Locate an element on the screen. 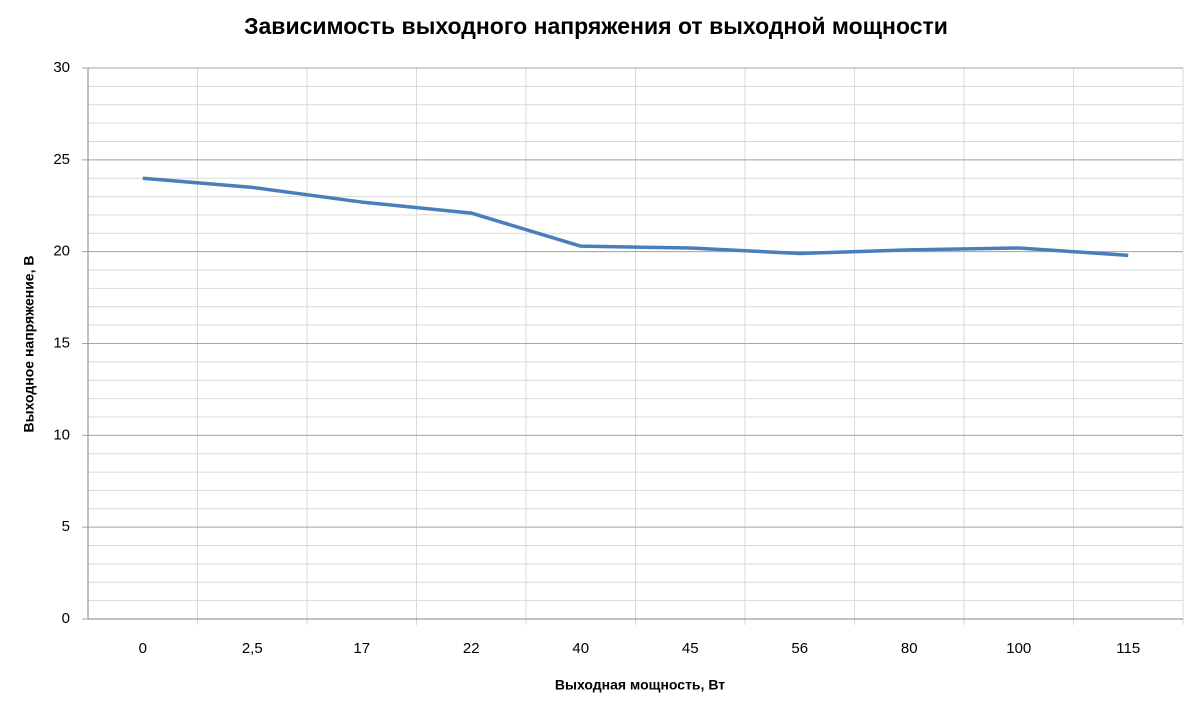 This screenshot has width=1200, height=712. x-axis-label: Выходная мощность, Вт is located at coordinates (640, 685).